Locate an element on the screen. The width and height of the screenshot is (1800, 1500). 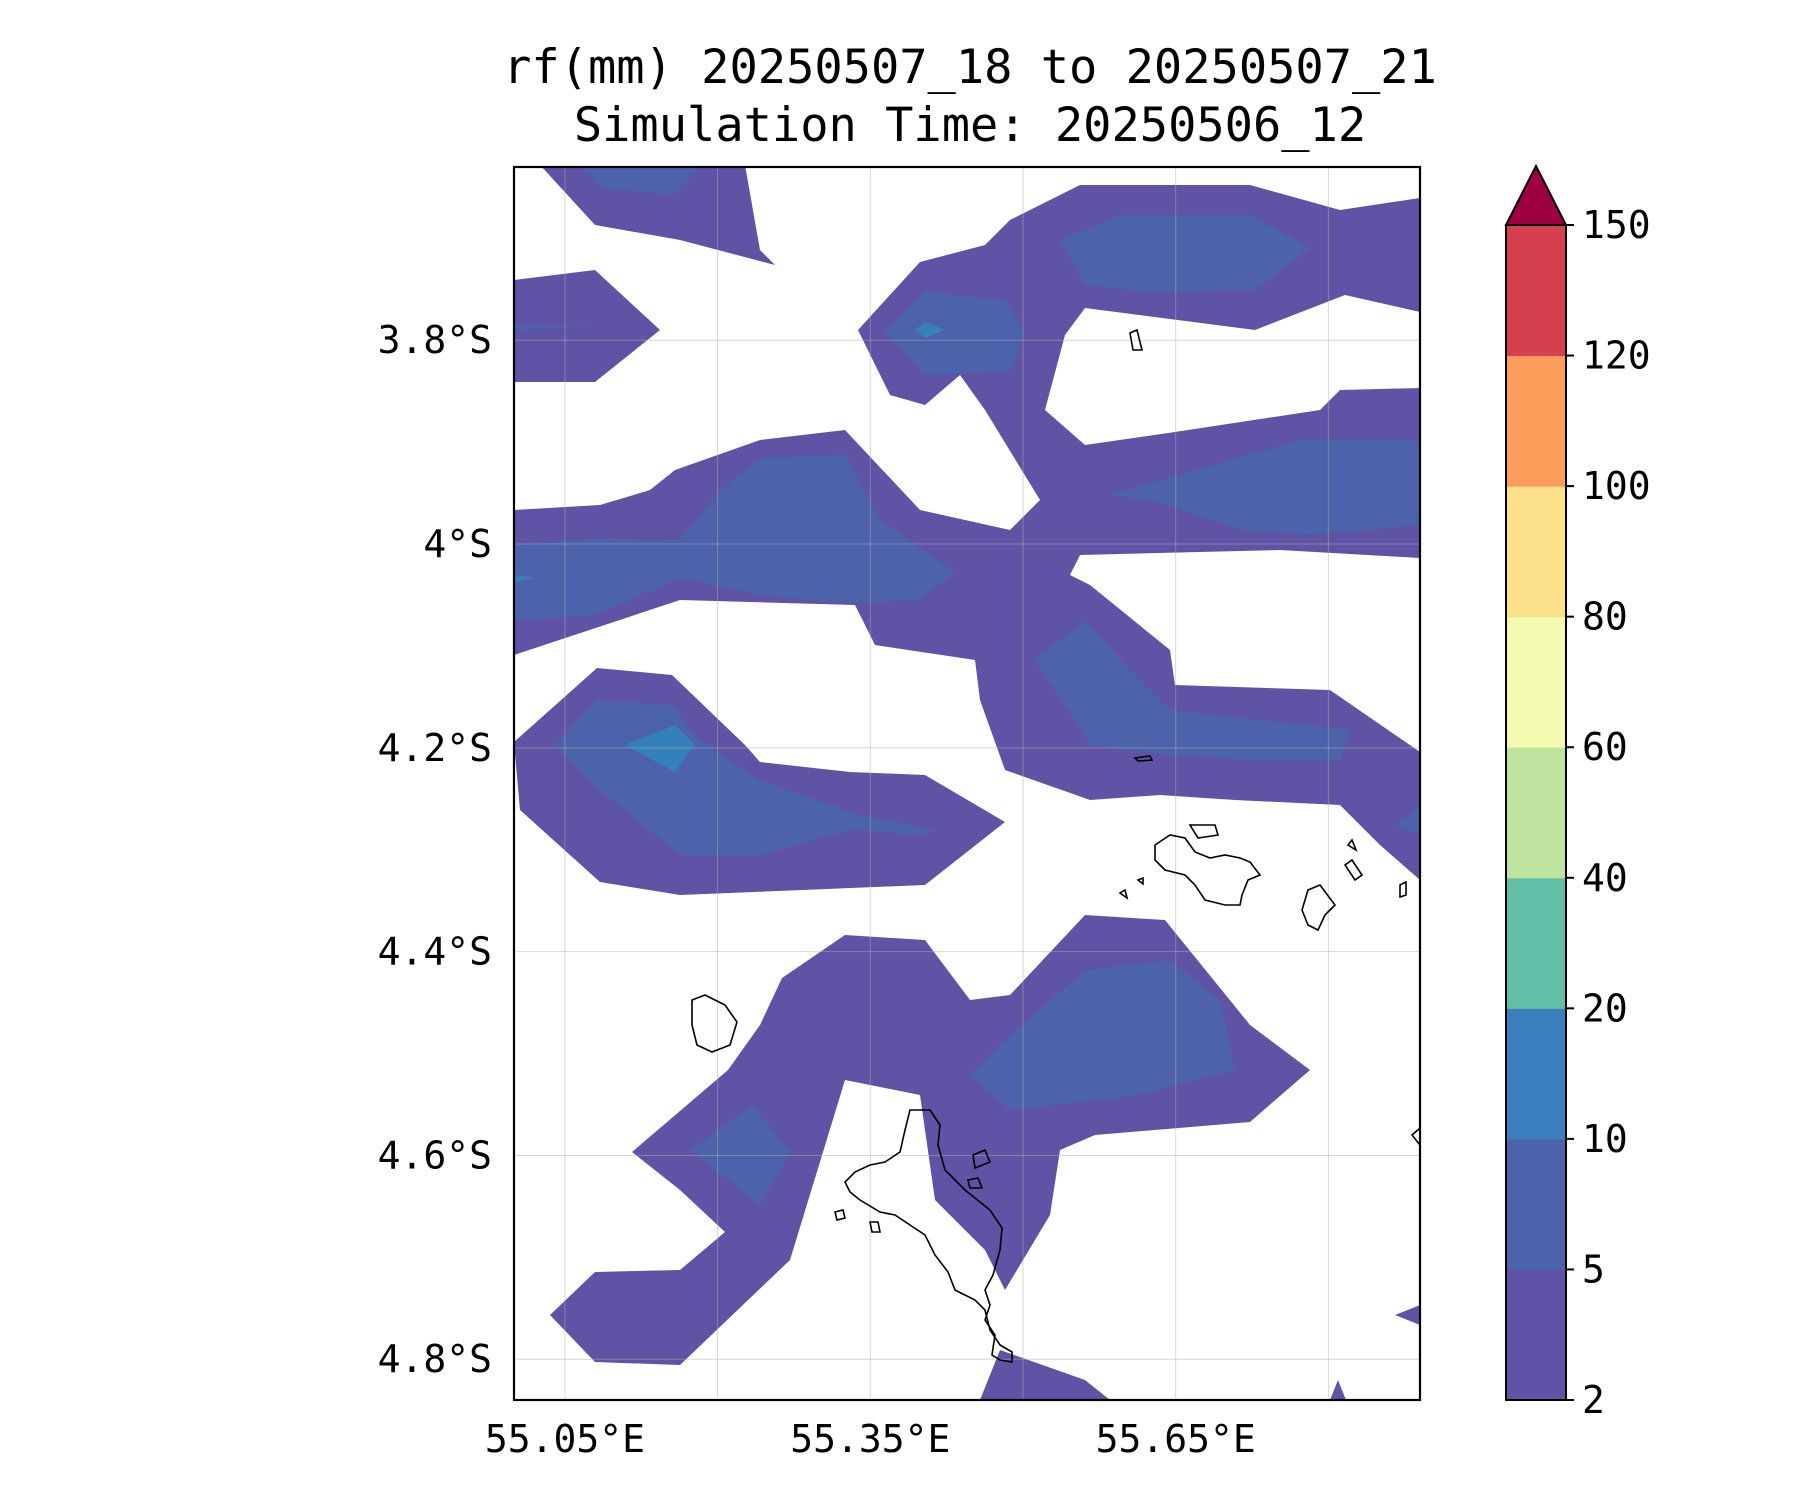
colorbar-tick-label: 40 is located at coordinates (1605, 878).